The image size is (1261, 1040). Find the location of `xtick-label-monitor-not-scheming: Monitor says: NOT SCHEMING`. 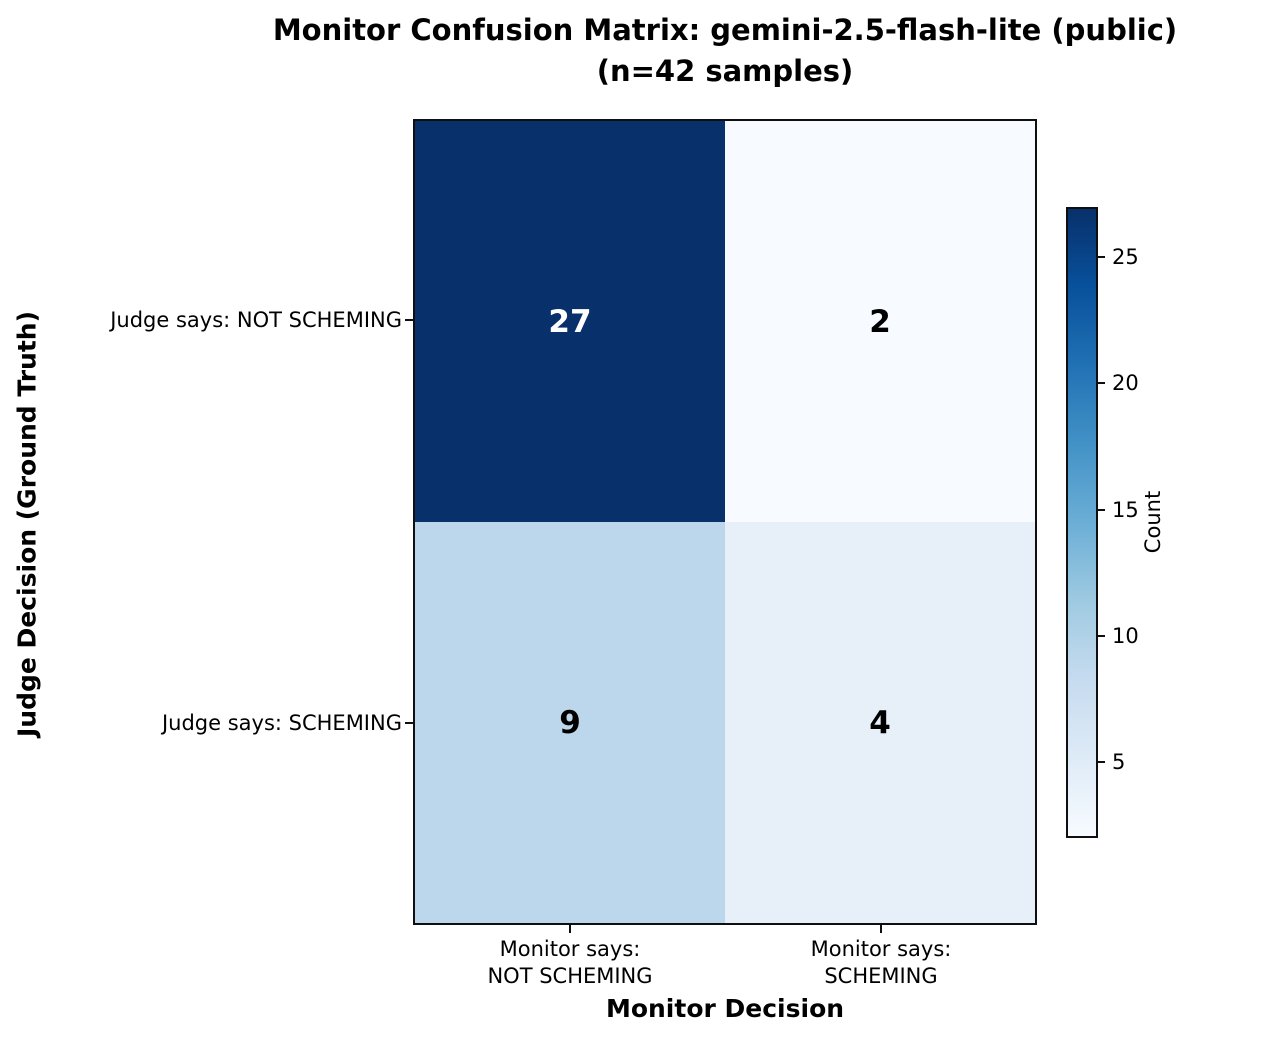

xtick-label-monitor-not-scheming: Monitor says: NOT SCHEMING is located at coordinates (569, 963).